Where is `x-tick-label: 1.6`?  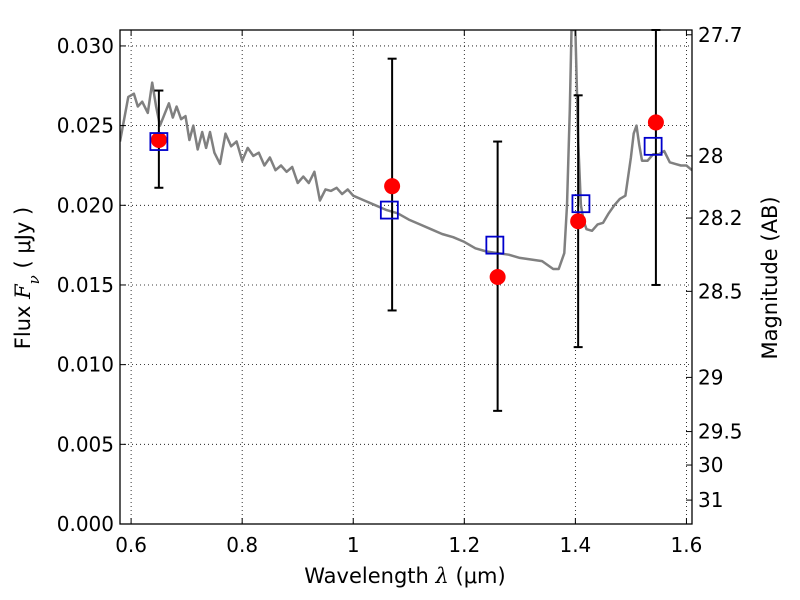 x-tick-label: 1.6 is located at coordinates (687, 545).